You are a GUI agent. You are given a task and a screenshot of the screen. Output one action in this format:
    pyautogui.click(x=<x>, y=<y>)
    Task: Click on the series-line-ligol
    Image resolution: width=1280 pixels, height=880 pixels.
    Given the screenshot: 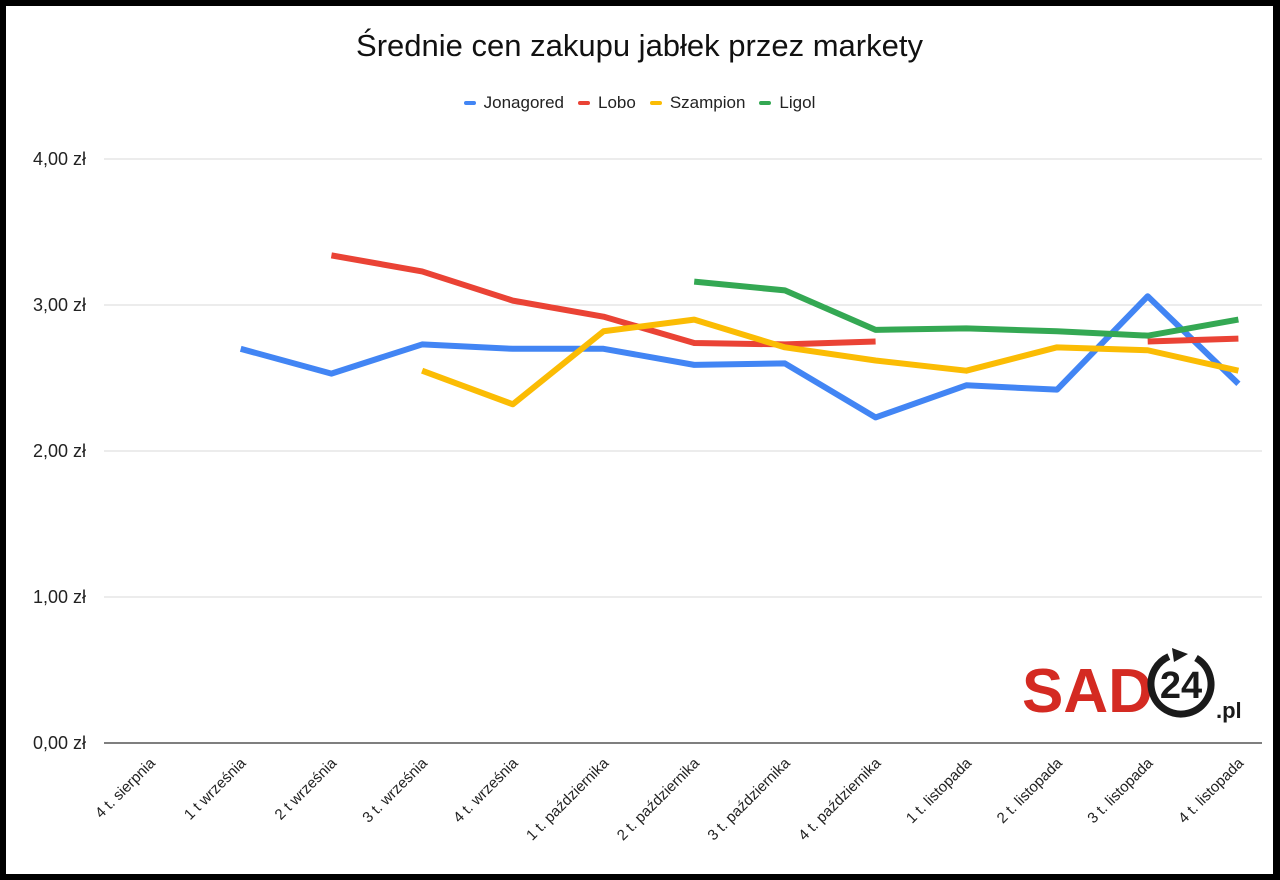 What is the action you would take?
    pyautogui.click(x=966, y=308)
    